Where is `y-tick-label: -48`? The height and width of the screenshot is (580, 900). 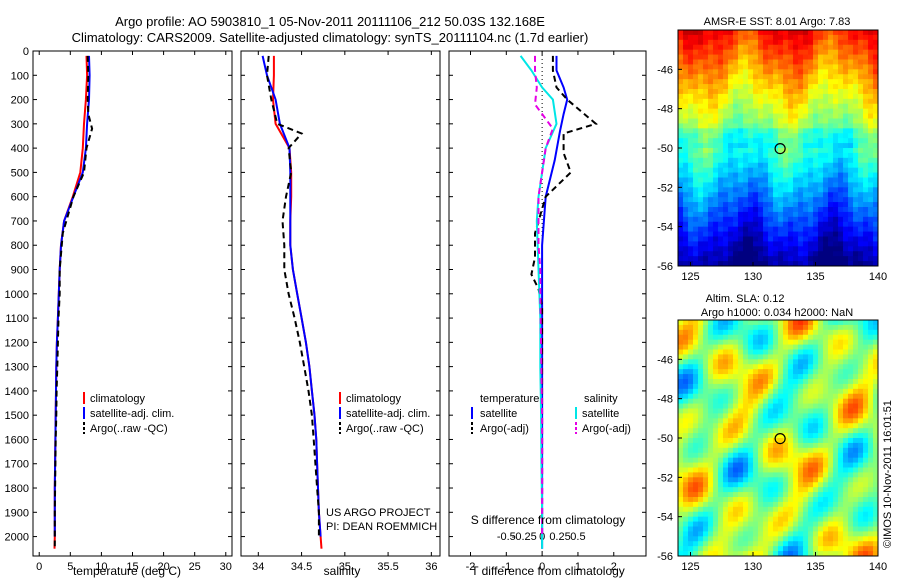 y-tick-label: -48 is located at coordinates (665, 400).